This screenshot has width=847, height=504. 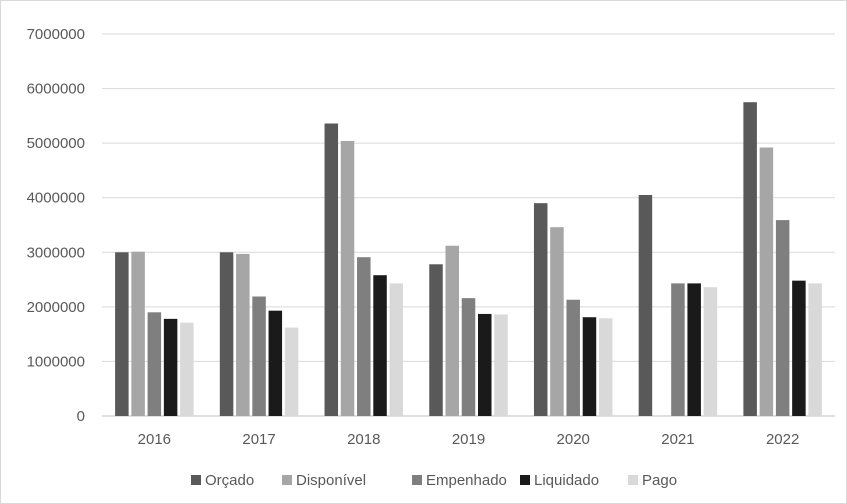 I want to click on bar-disponivel-2018, so click(x=347, y=278).